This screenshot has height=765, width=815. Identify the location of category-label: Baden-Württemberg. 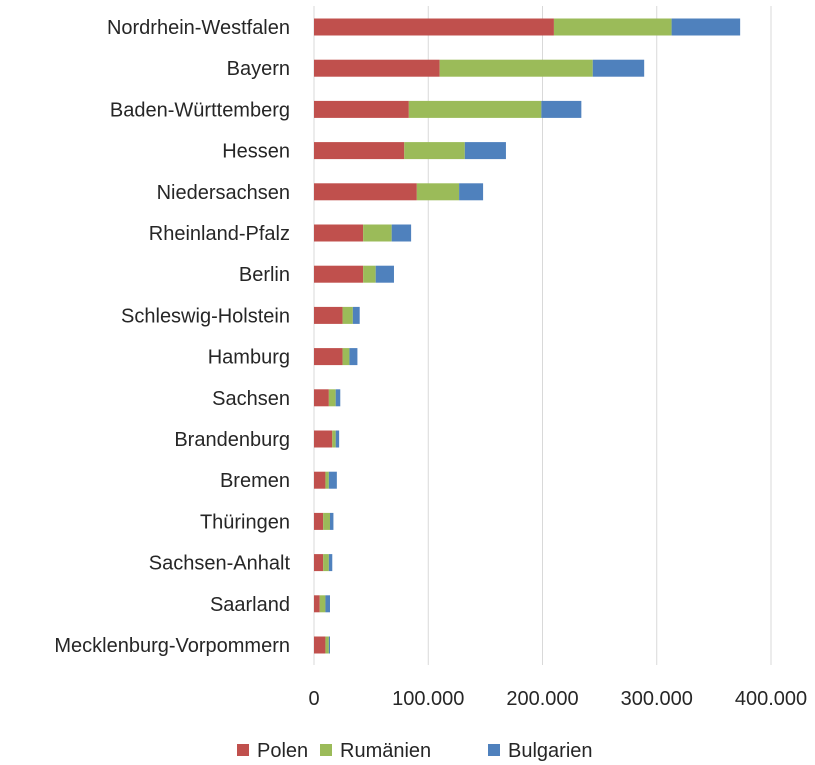
(200, 110).